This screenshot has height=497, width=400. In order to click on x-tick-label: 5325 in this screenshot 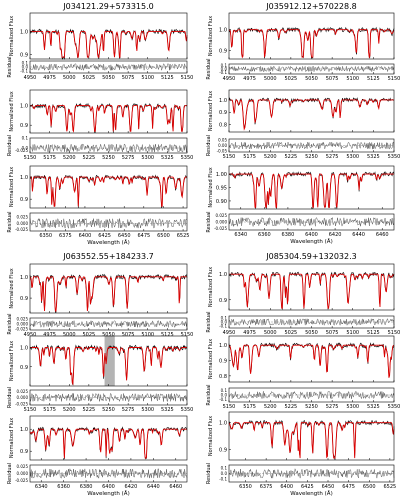, I will do `click(373, 157)`.